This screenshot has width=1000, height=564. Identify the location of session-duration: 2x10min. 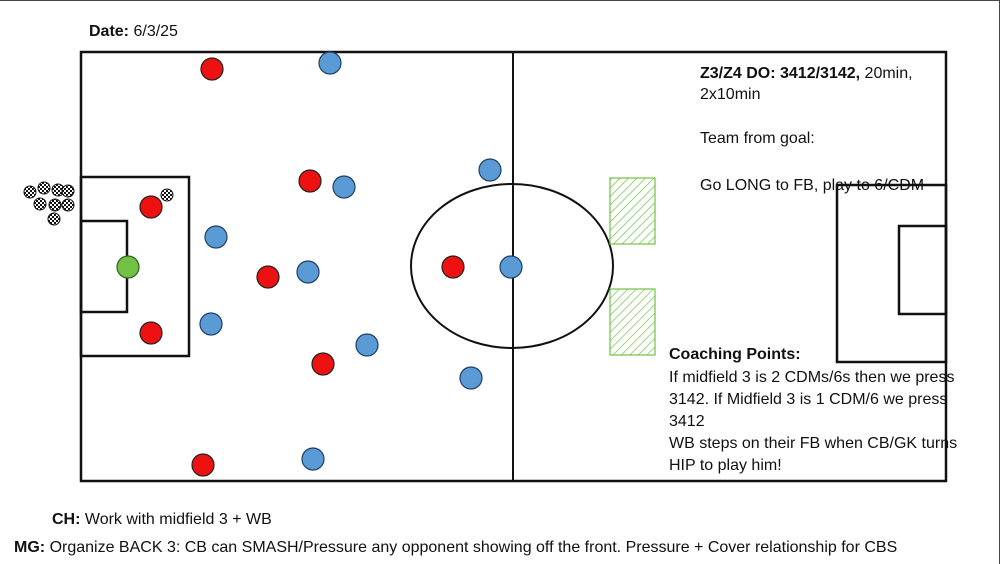
(730, 94).